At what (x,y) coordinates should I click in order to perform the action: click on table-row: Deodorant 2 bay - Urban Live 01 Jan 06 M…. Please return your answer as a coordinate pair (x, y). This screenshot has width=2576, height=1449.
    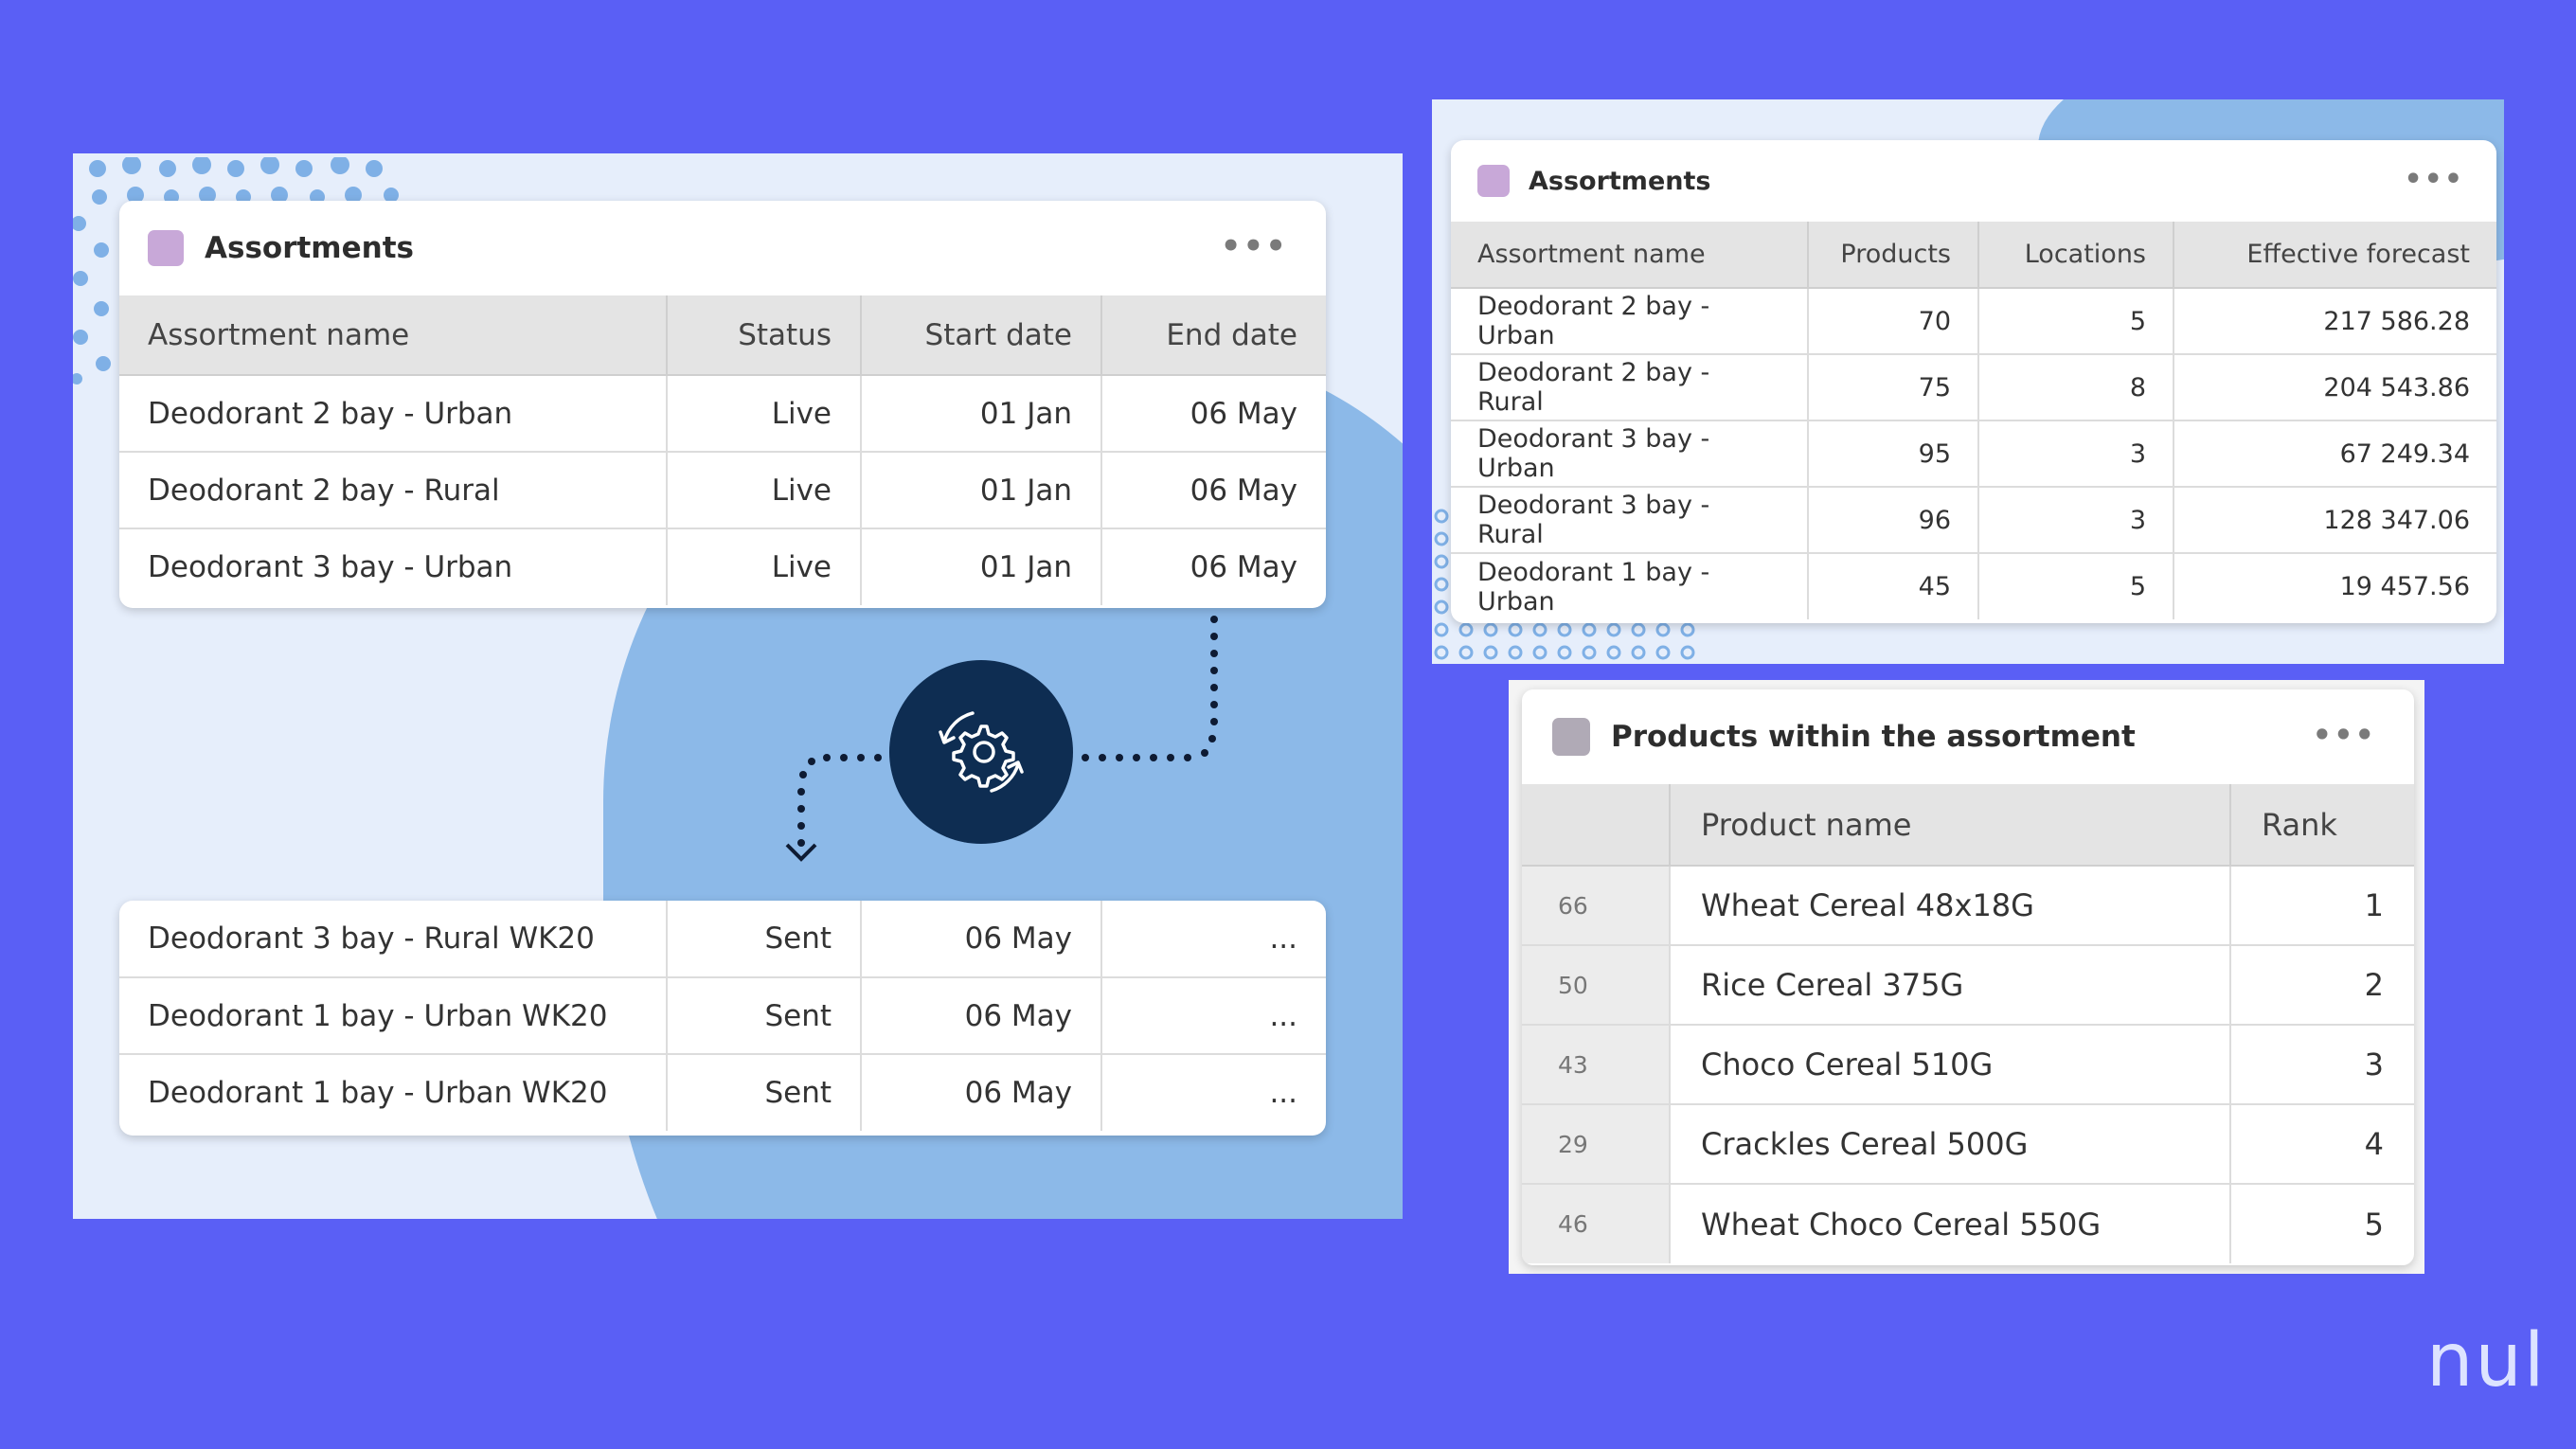
    Looking at the image, I should click on (722, 414).